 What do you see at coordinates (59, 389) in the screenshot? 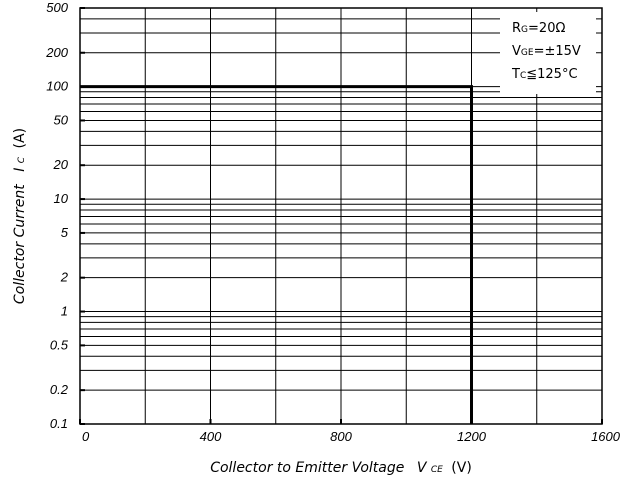
I see `y-tick-label: 0.2` at bounding box center [59, 389].